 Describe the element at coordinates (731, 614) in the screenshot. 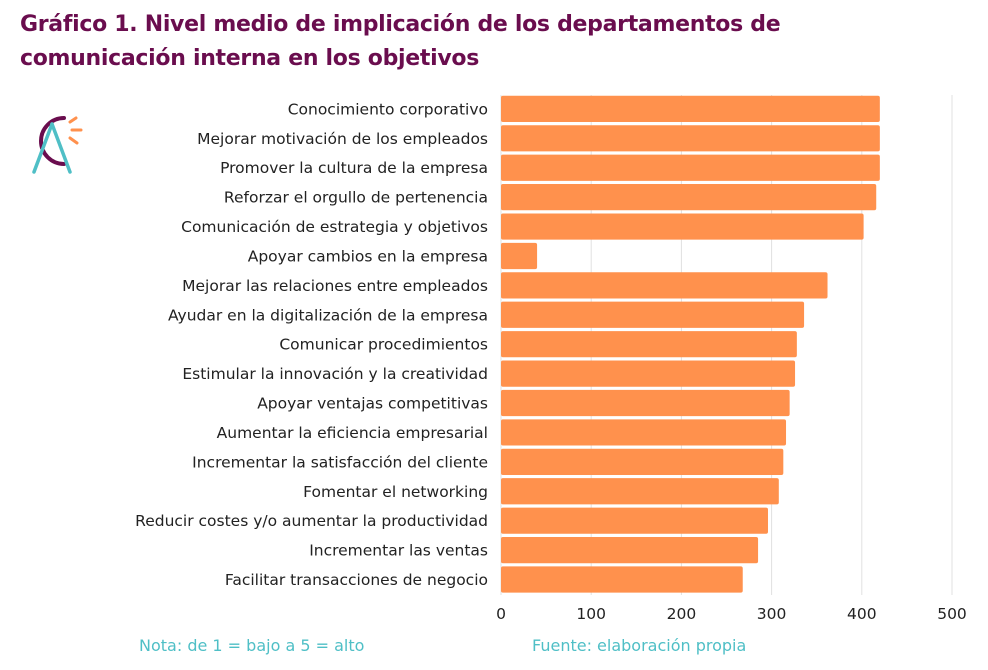

I see `x-tick-labels: 0 100 200 300 400 500` at that location.